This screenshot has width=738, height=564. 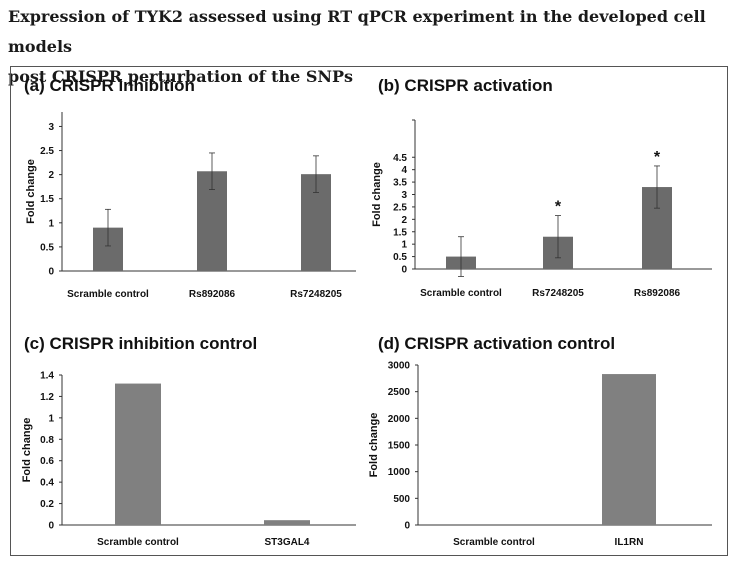 What do you see at coordinates (47, 397) in the screenshot?
I see `y-tick-label: 1.2` at bounding box center [47, 397].